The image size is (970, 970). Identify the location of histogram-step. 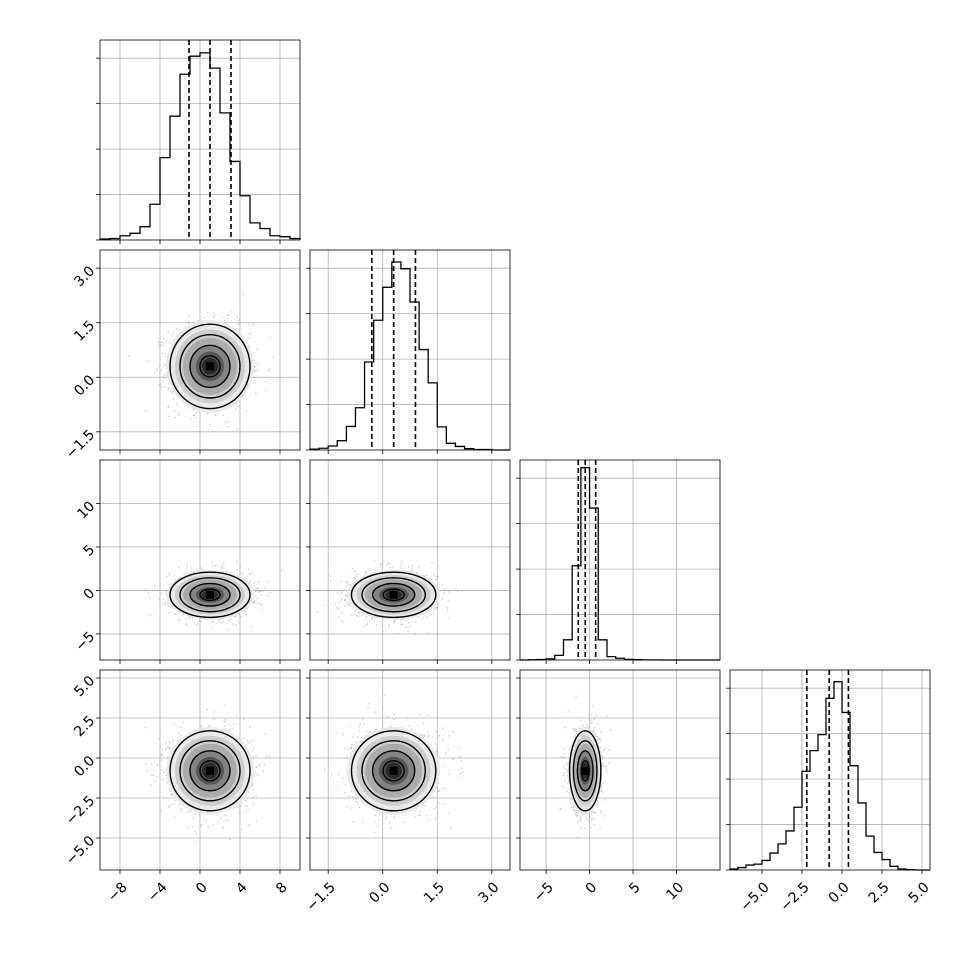
(200, 146).